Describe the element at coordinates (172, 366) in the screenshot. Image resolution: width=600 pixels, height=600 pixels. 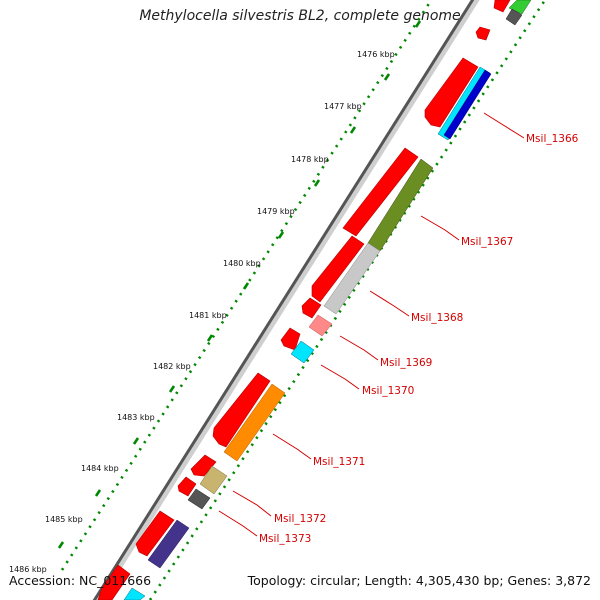
I see `tick-label: 1482 kbp` at that location.